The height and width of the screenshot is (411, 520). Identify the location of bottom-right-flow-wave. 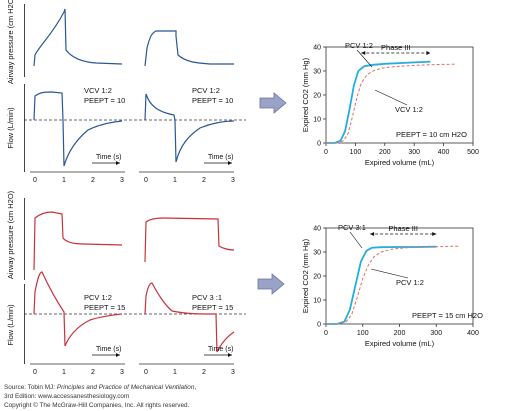
(189, 317).